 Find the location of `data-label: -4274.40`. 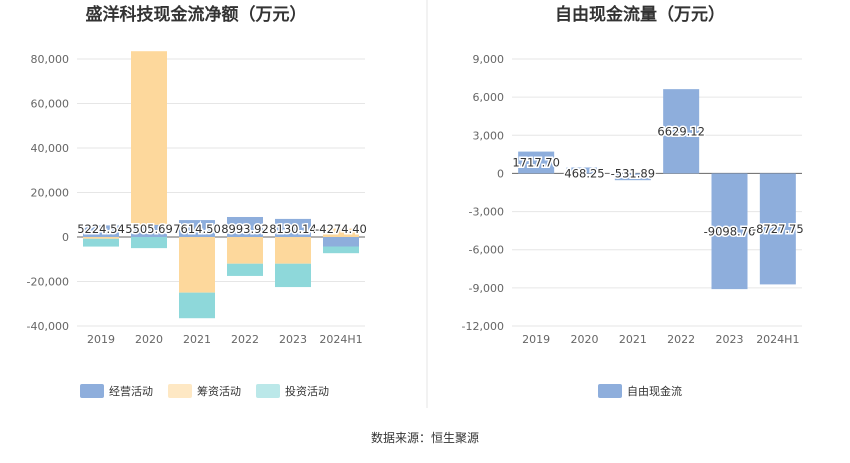

data-label: -4274.40 is located at coordinates (341, 229).